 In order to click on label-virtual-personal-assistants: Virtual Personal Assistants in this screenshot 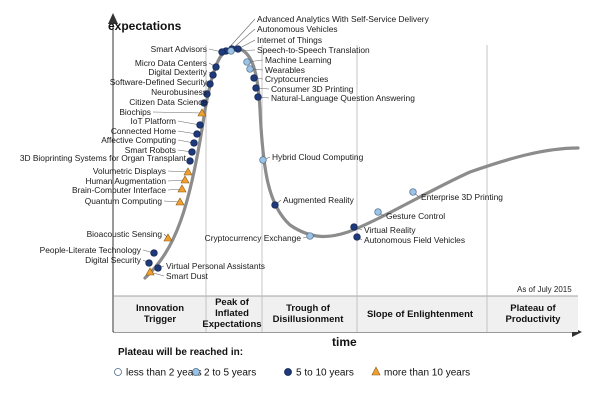, I will do `click(215, 266)`.